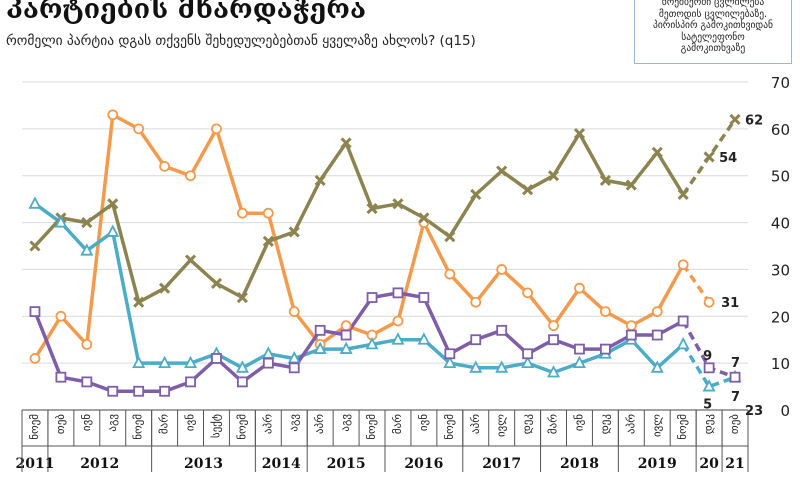 This screenshot has height=492, width=800. Describe the element at coordinates (780, 130) in the screenshot. I see `y-tick-label: 60` at that location.